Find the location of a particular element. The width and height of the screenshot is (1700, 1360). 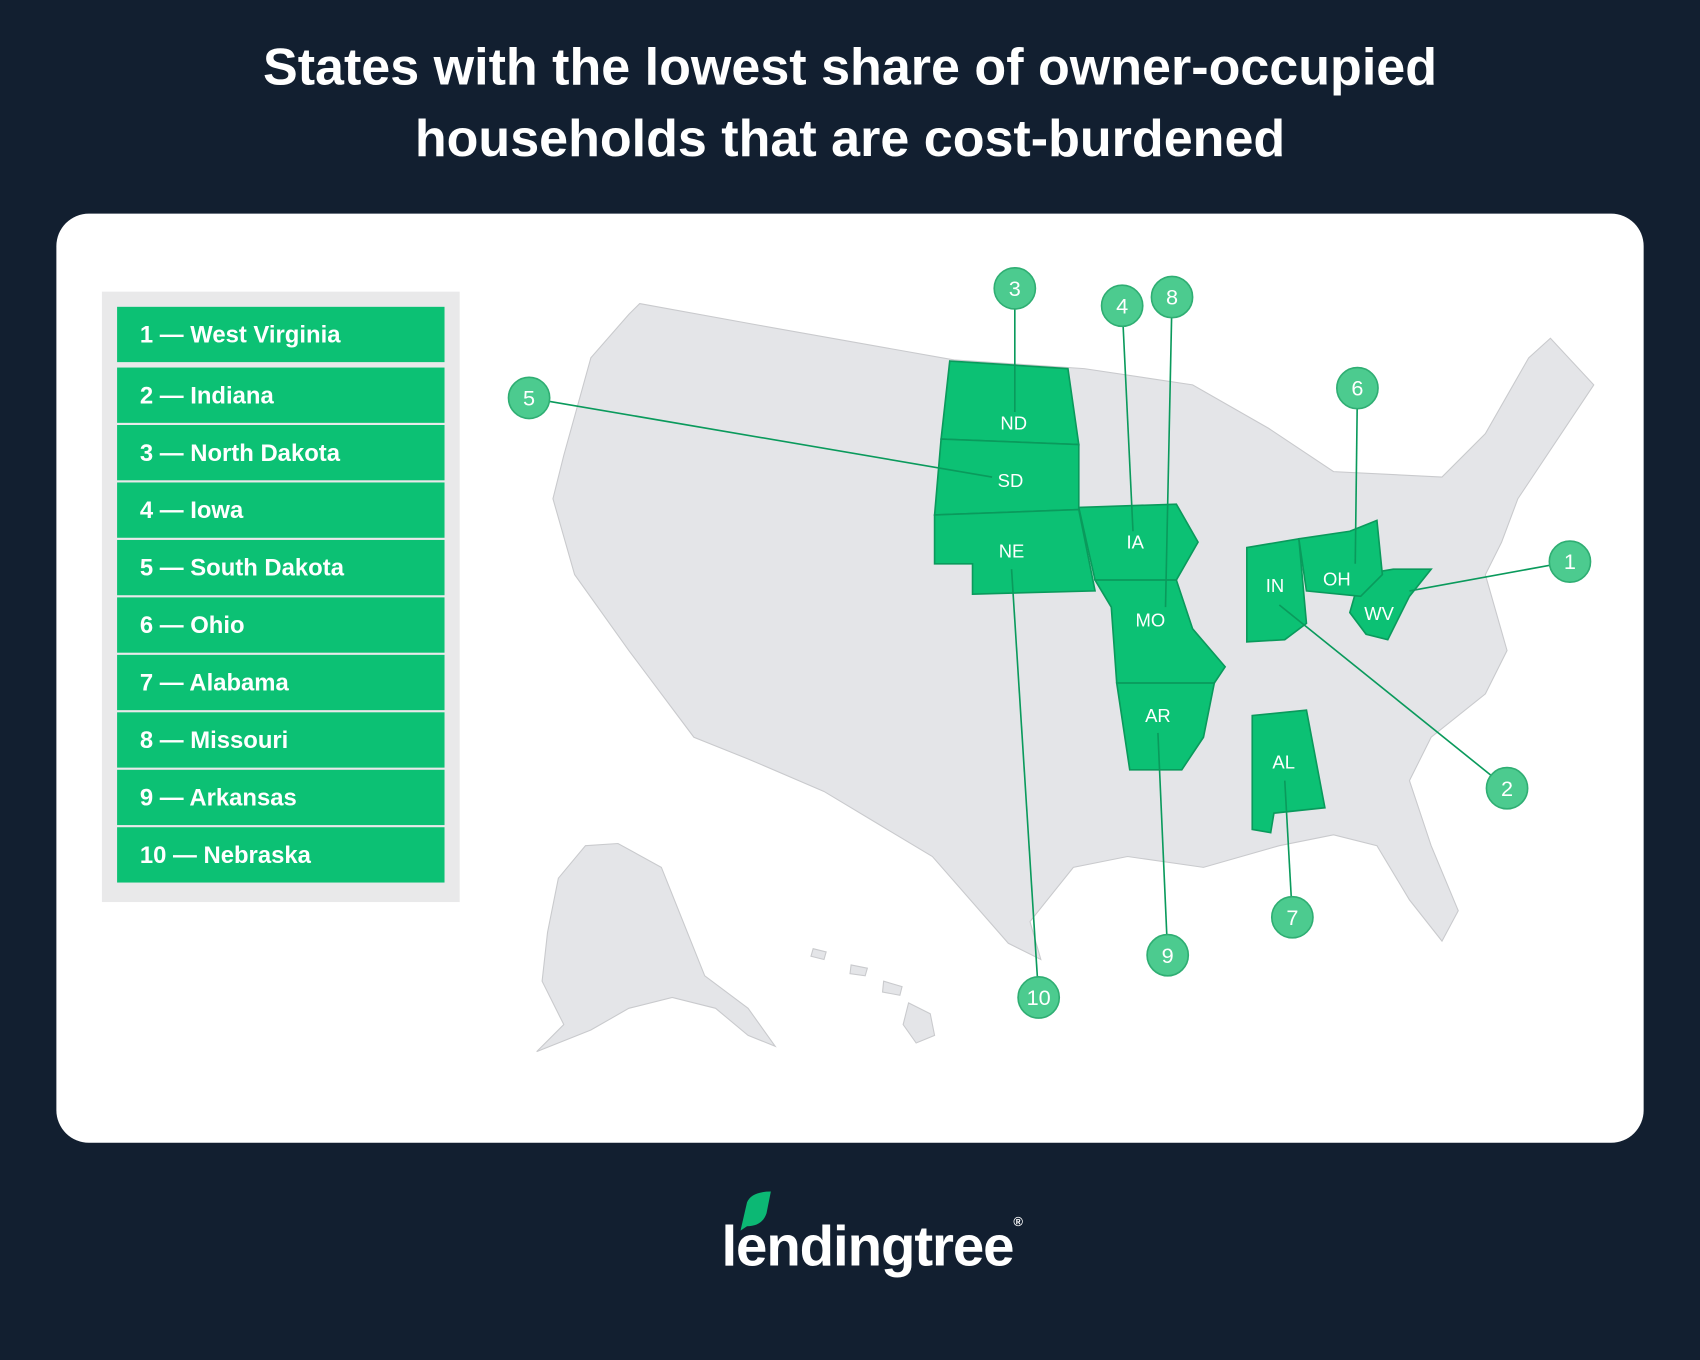

state-label: OH is located at coordinates (1337, 578).